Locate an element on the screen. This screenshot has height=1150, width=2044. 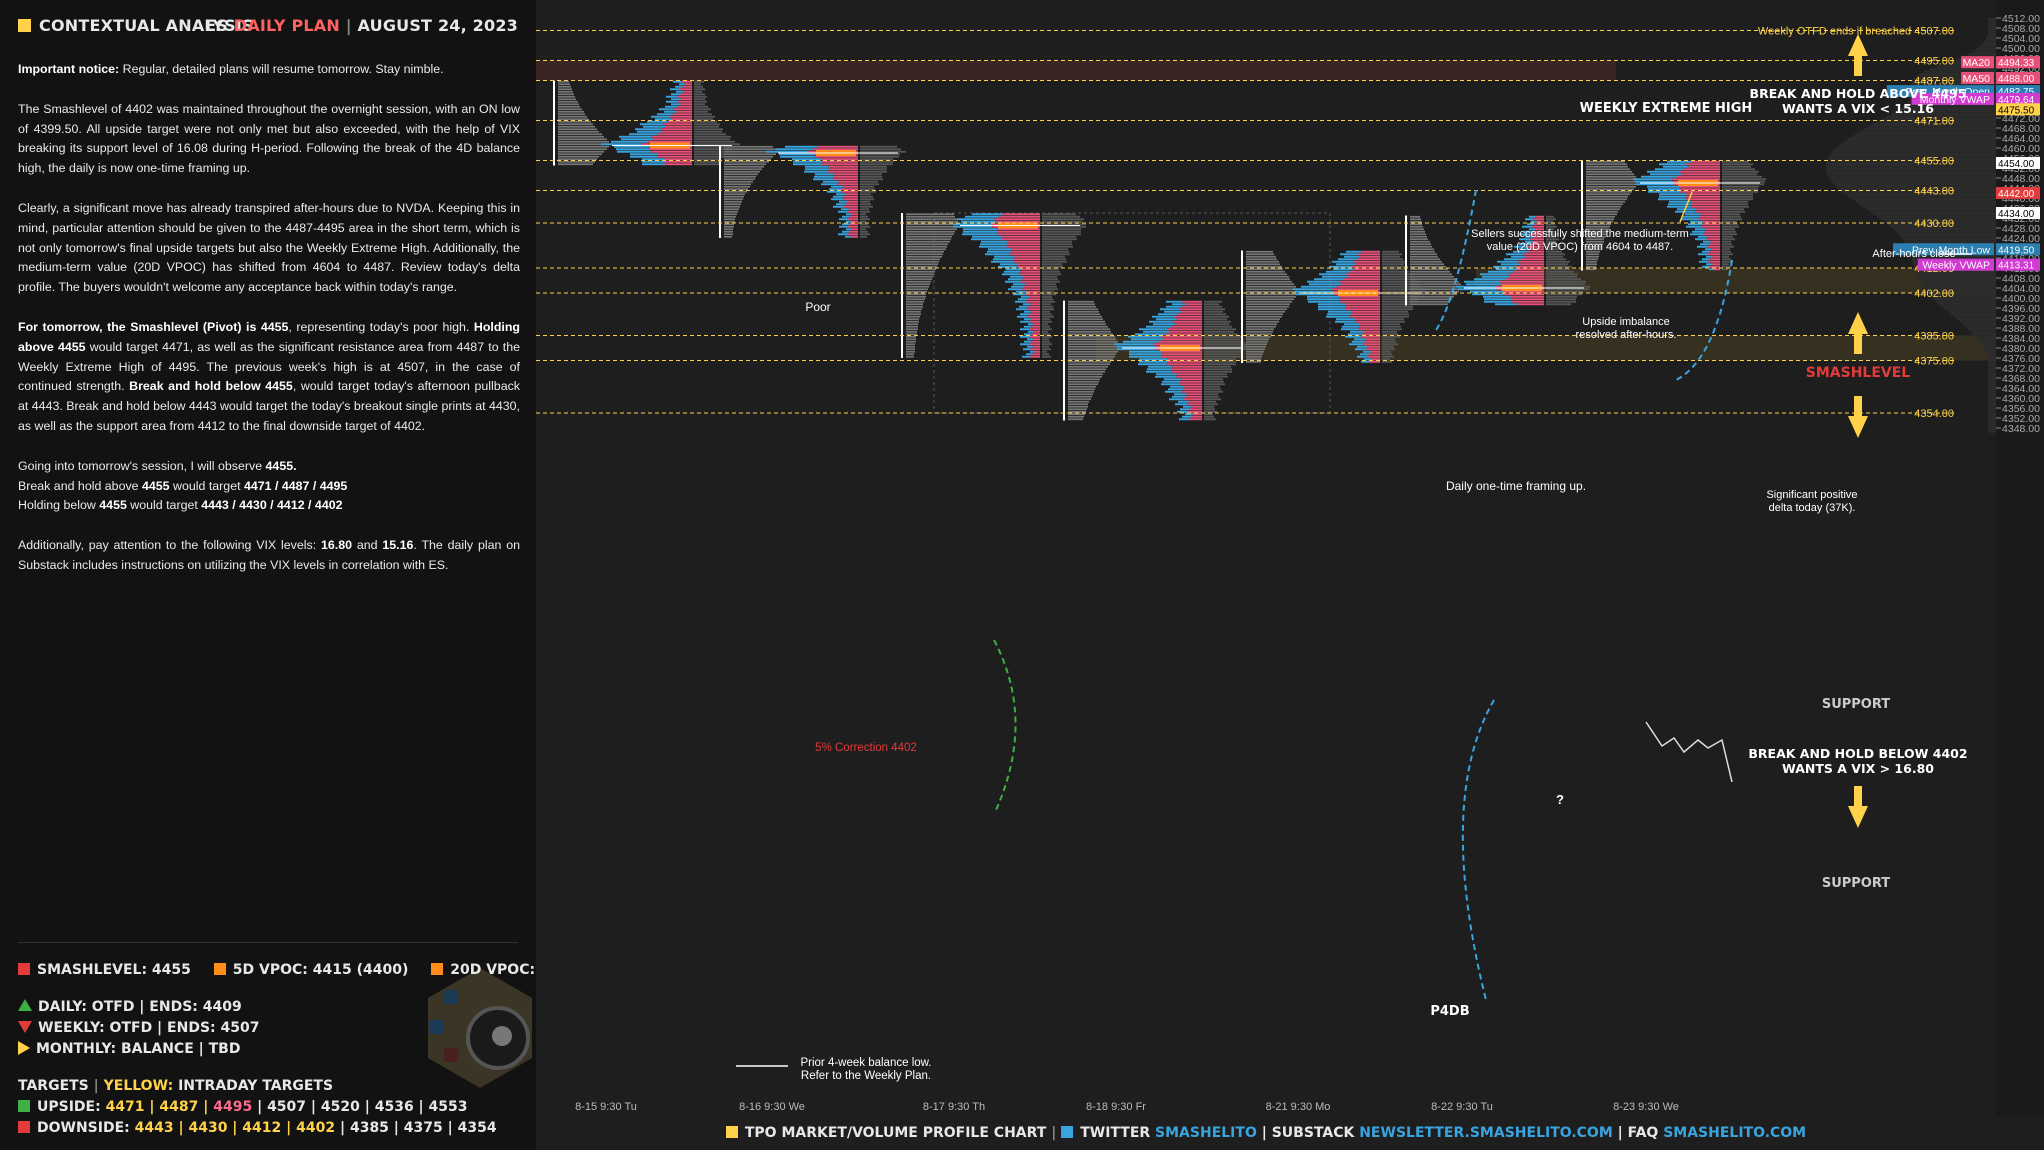
support-label-upper: SUPPORT is located at coordinates (1856, 704).